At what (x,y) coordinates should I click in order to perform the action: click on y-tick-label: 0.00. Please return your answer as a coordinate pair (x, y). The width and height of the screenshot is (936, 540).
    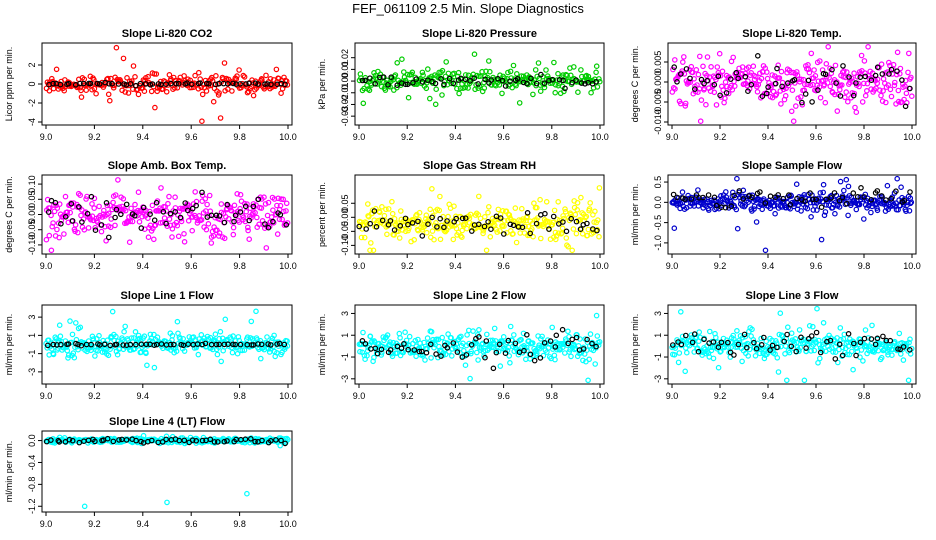
    Looking at the image, I should click on (345, 218).